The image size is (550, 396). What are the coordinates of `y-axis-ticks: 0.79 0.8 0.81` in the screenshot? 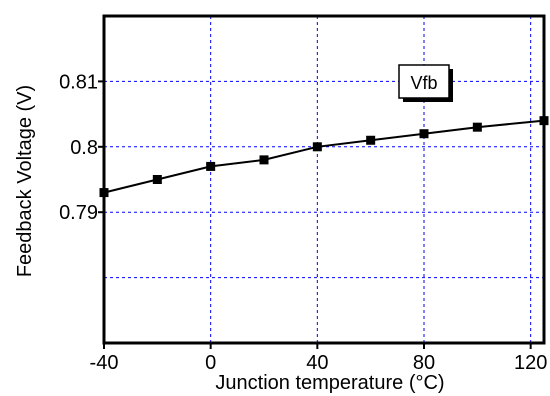 It's located at (81, 147).